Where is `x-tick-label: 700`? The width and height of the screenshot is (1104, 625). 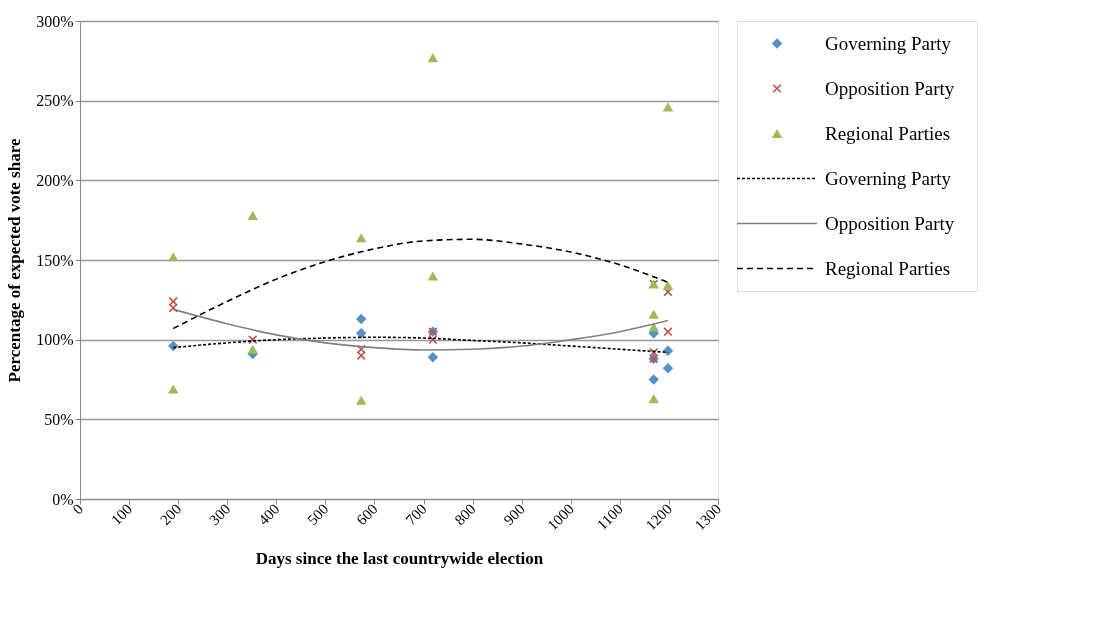
x-tick-label: 700 is located at coordinates (416, 514).